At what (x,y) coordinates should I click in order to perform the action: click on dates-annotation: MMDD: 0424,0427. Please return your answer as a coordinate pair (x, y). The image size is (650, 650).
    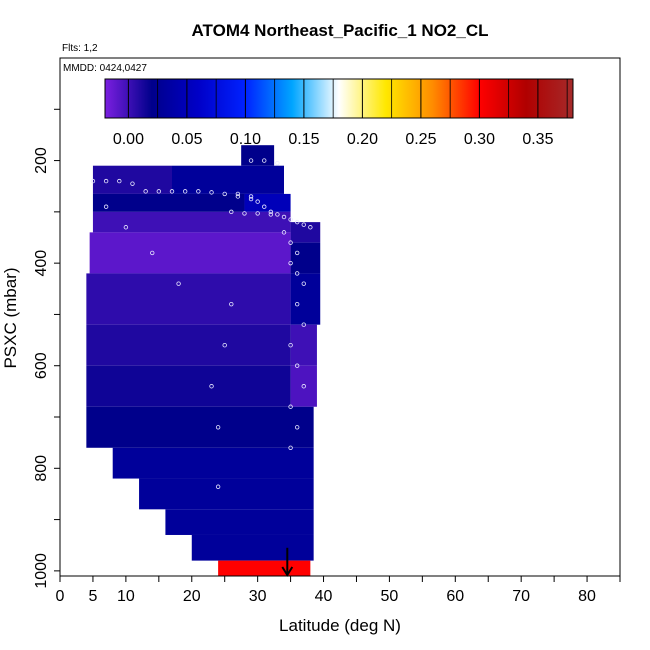
    Looking at the image, I should click on (105, 68).